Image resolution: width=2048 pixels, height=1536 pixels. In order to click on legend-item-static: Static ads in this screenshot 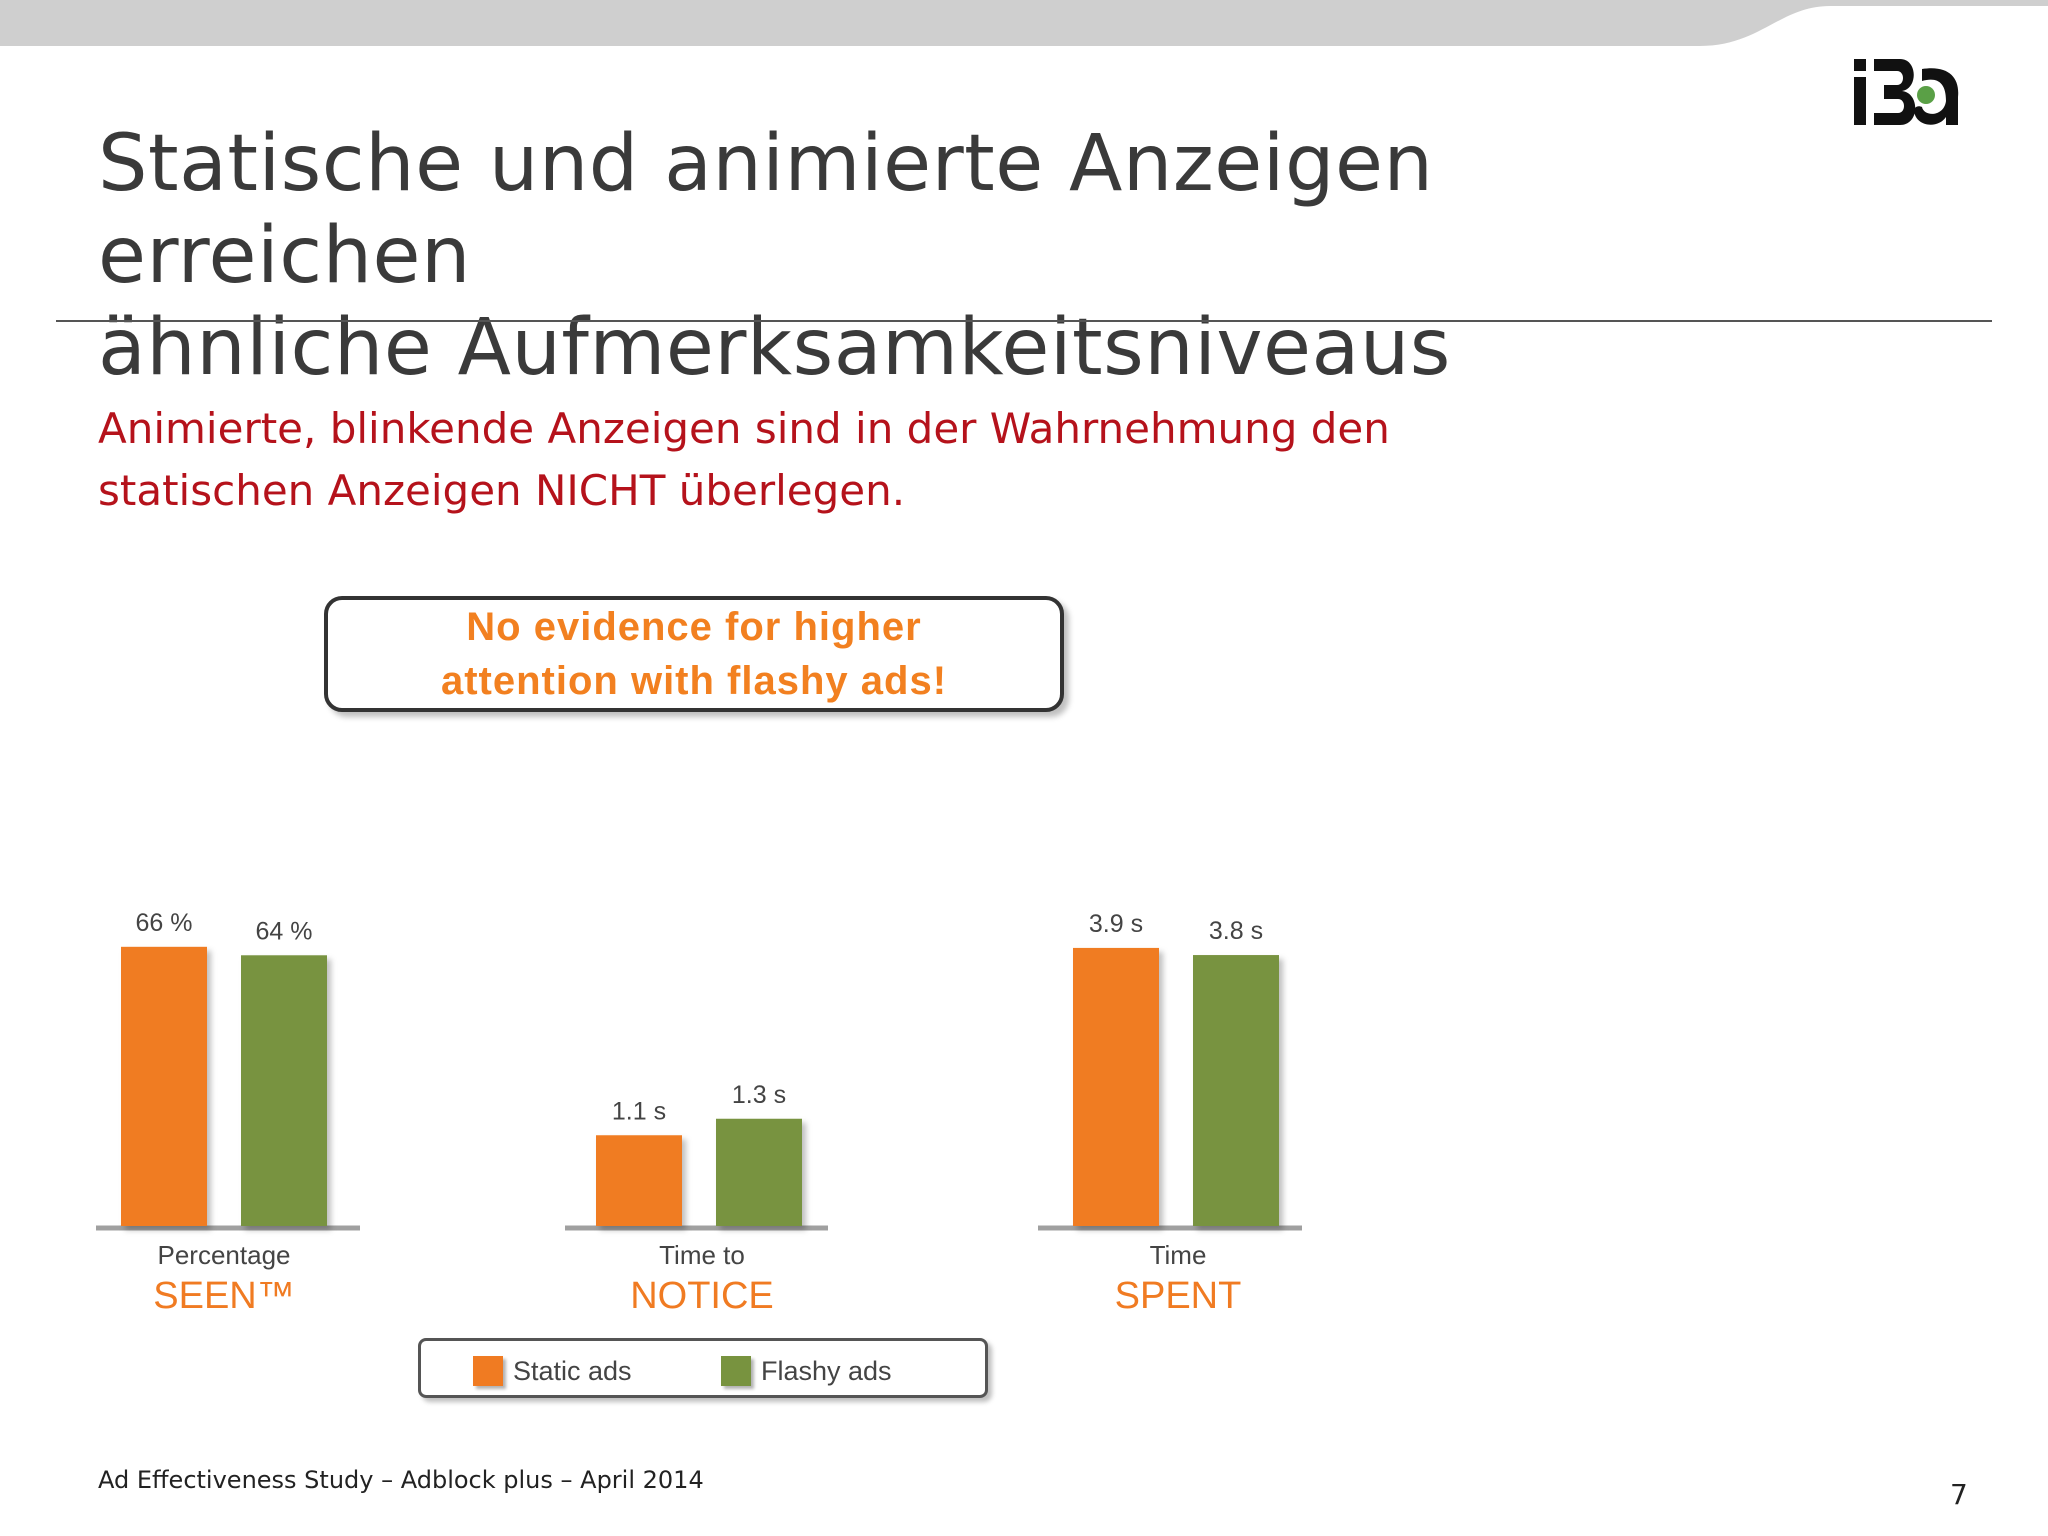, I will do `click(552, 1371)`.